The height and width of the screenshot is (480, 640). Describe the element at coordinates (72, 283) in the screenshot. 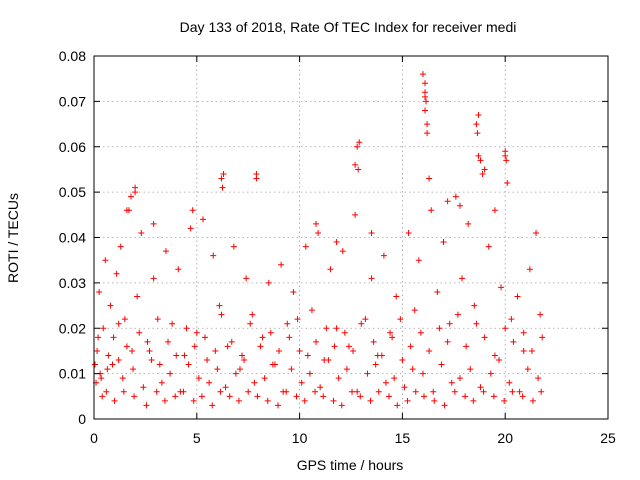

I see `y-tick-label: 0.03` at that location.